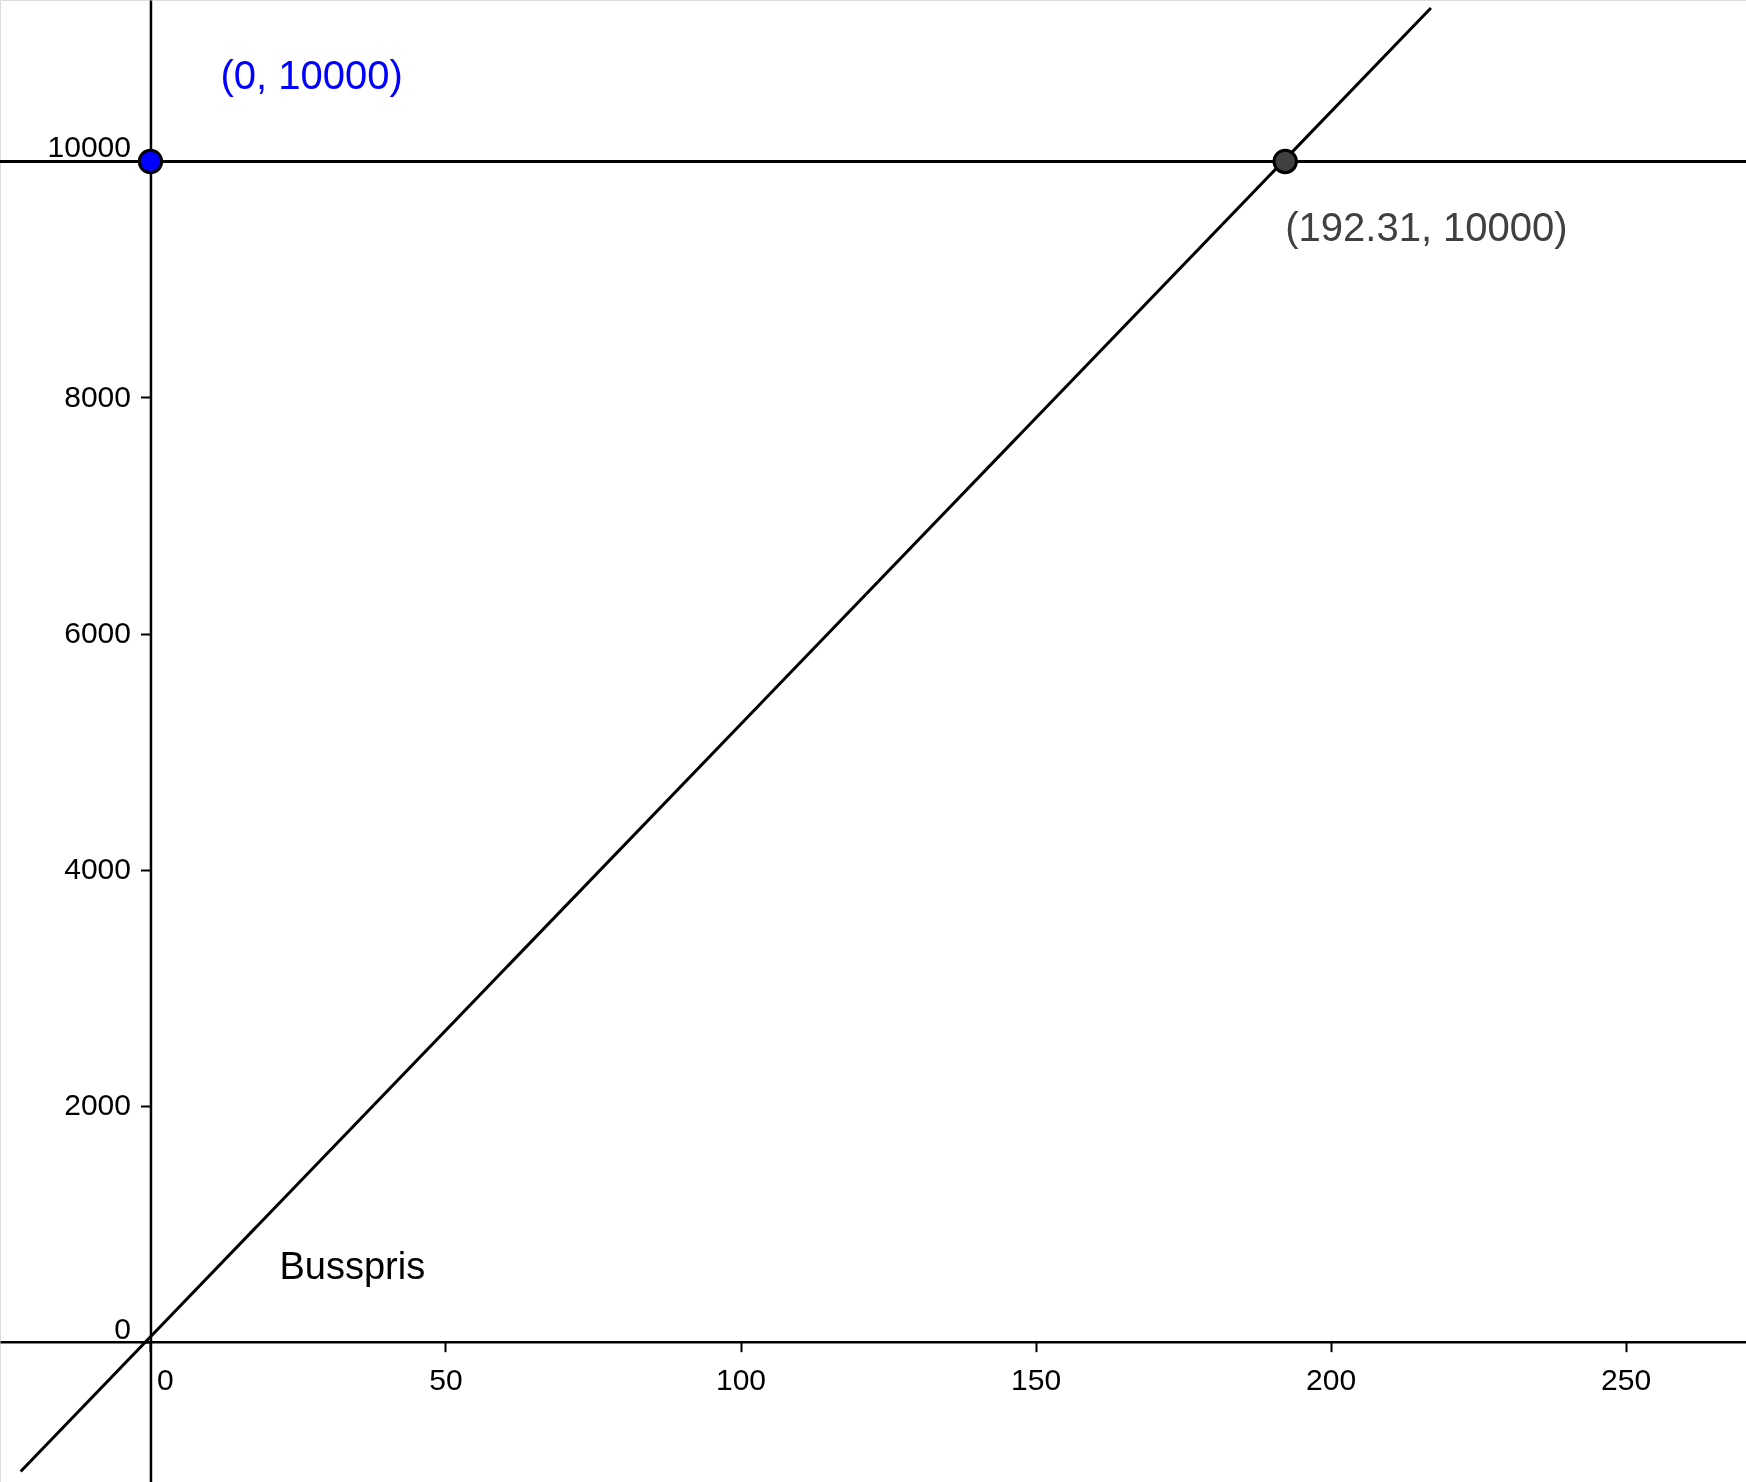  I want to click on x-tick-label: 50, so click(446, 1380).